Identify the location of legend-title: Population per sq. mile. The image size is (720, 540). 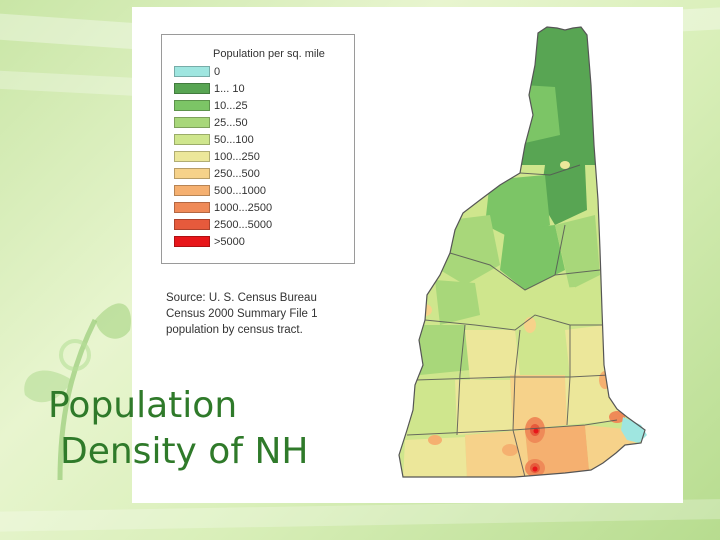
(269, 54).